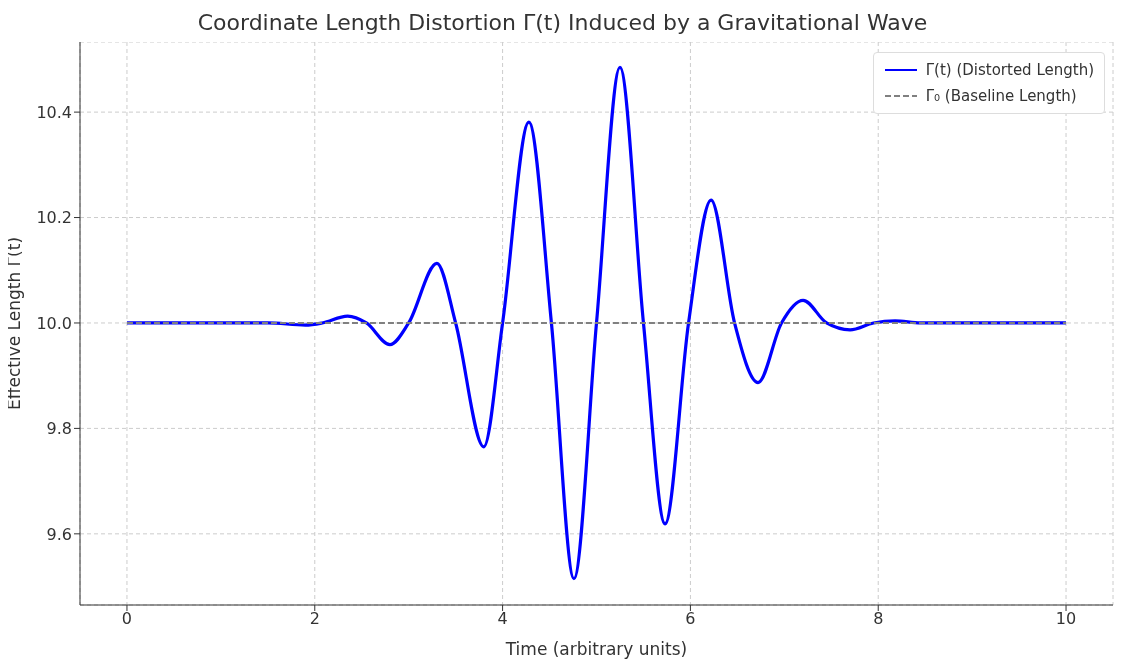 The height and width of the screenshot is (669, 1125). I want to click on x-tick-label: 2, so click(314, 619).